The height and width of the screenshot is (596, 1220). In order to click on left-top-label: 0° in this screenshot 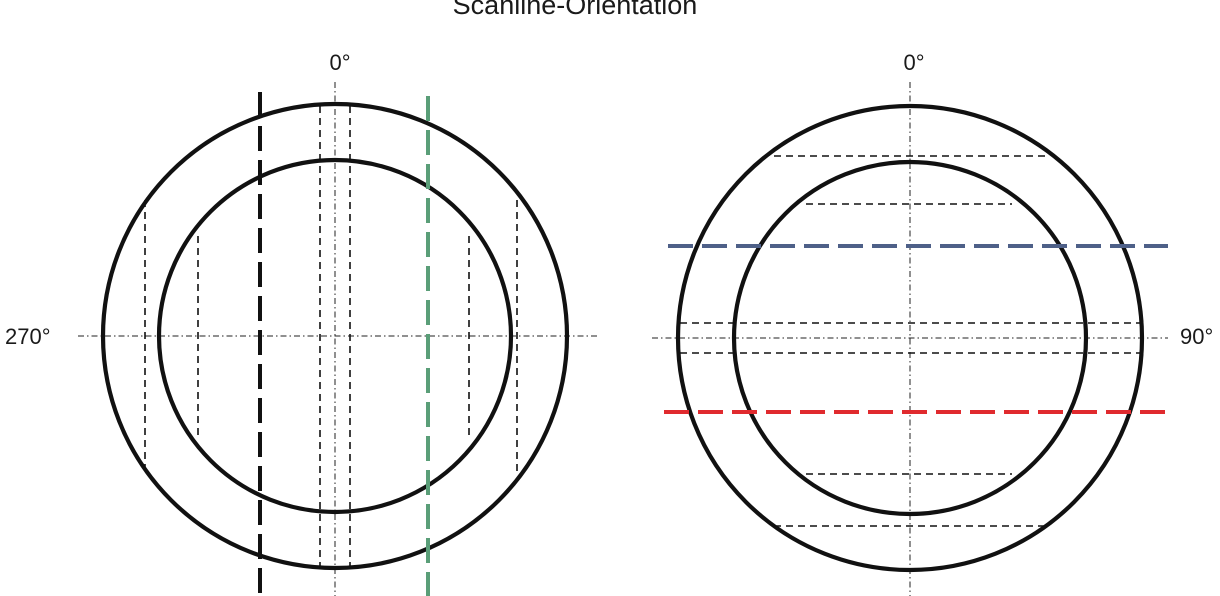, I will do `click(339, 62)`.